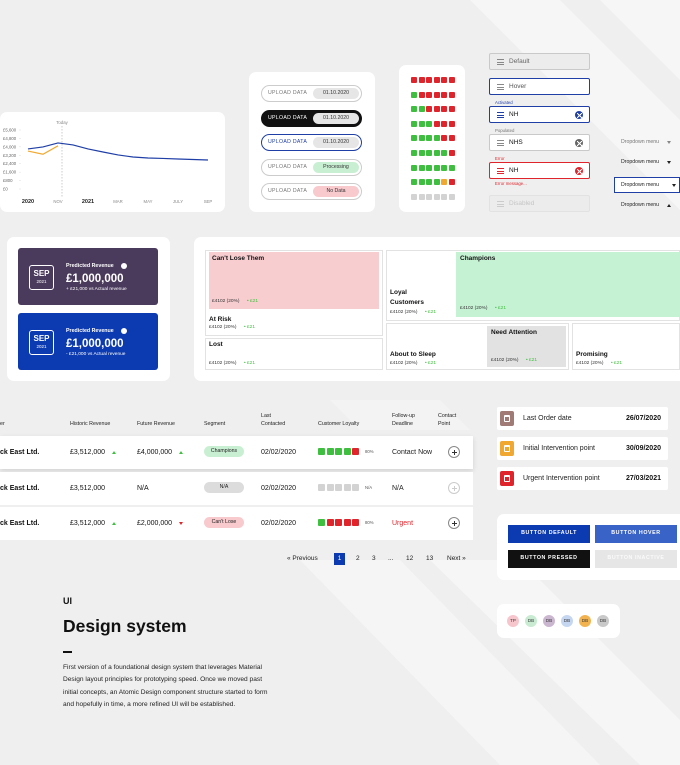 The image size is (680, 765). Describe the element at coordinates (10, 172) in the screenshot. I see `y-tick-label: £1,600` at that location.